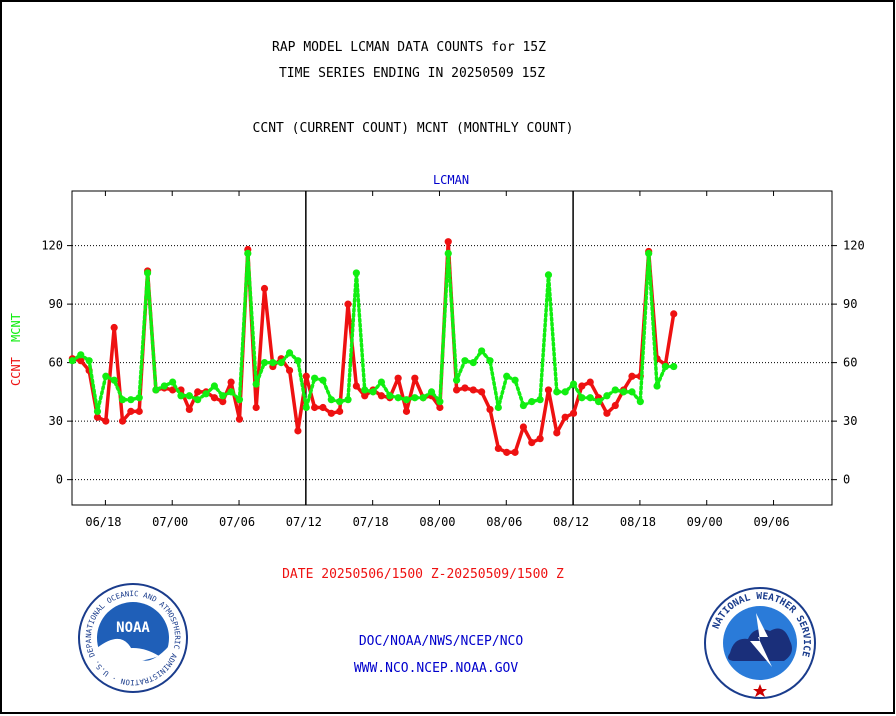 This screenshot has height=716, width=896. What do you see at coordinates (52, 246) in the screenshot?
I see `y-tick-label-left: 120` at bounding box center [52, 246].